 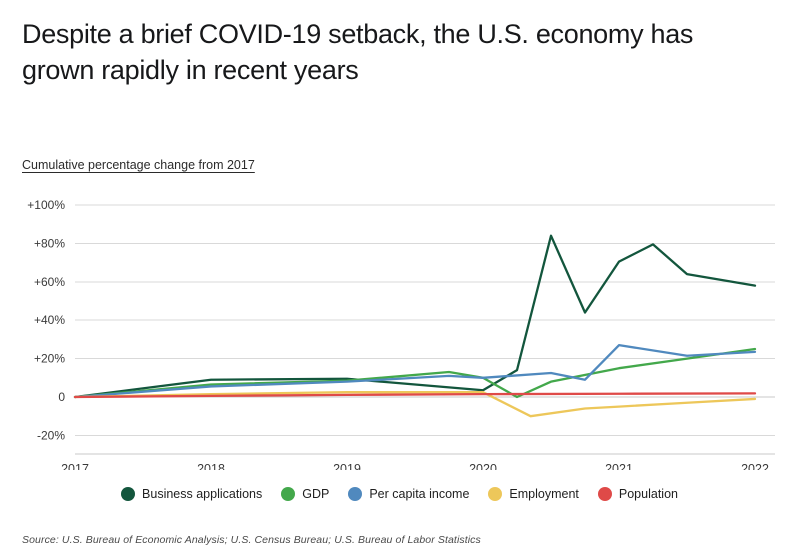 I want to click on x-axis-tick-label: 2020, so click(x=483, y=466).